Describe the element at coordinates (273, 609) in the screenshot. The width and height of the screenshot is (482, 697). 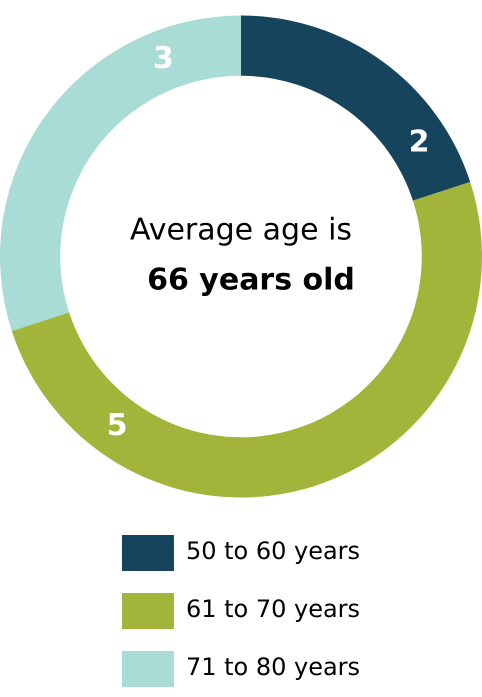
I see `legend-label: 61 to 70 years` at that location.